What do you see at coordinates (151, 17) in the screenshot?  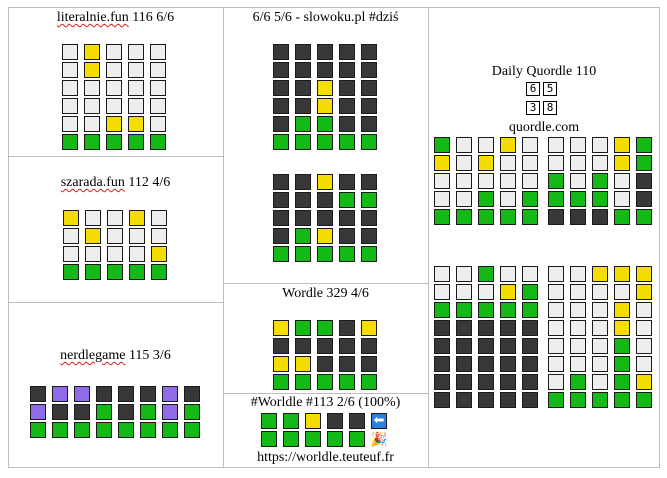 I see `literalnie-title-score: 116 6/6` at bounding box center [151, 17].